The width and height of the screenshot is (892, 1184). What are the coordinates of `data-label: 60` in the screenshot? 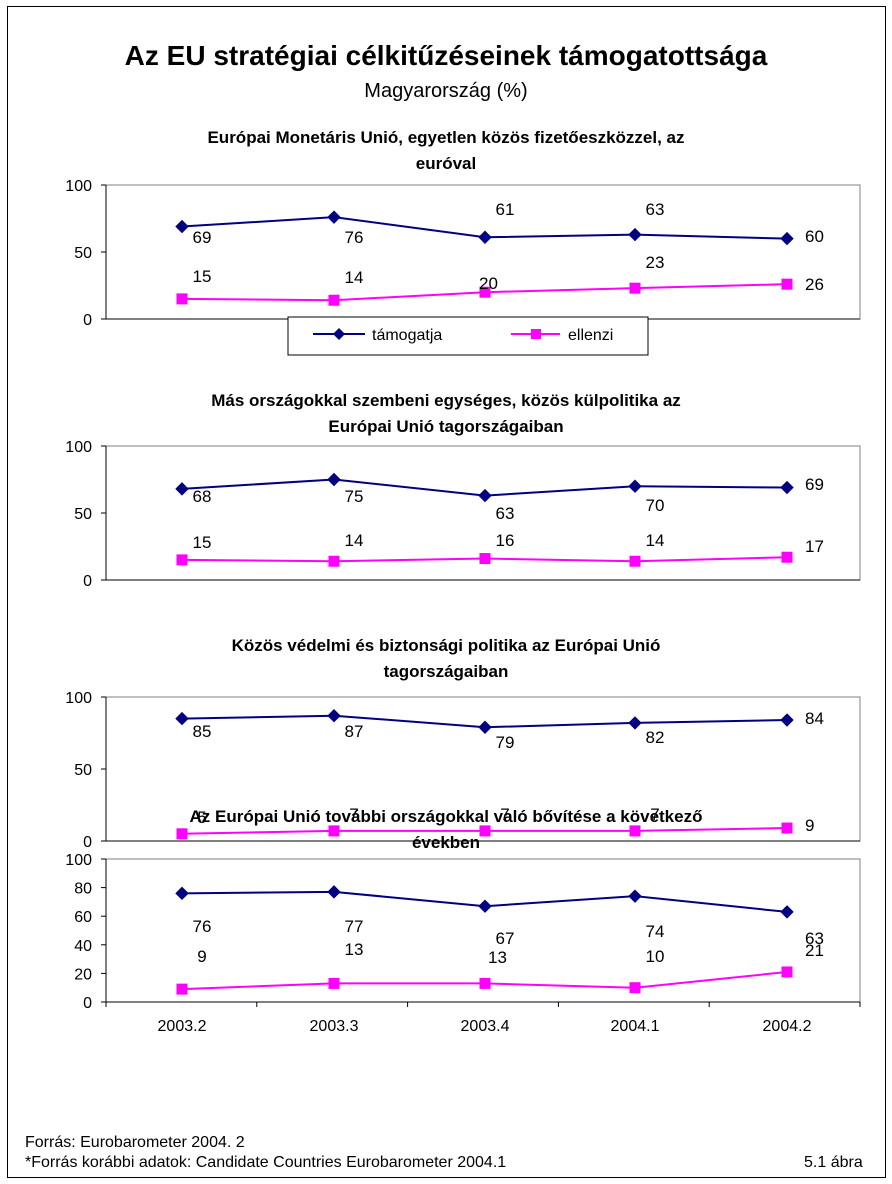 It's located at (814, 236).